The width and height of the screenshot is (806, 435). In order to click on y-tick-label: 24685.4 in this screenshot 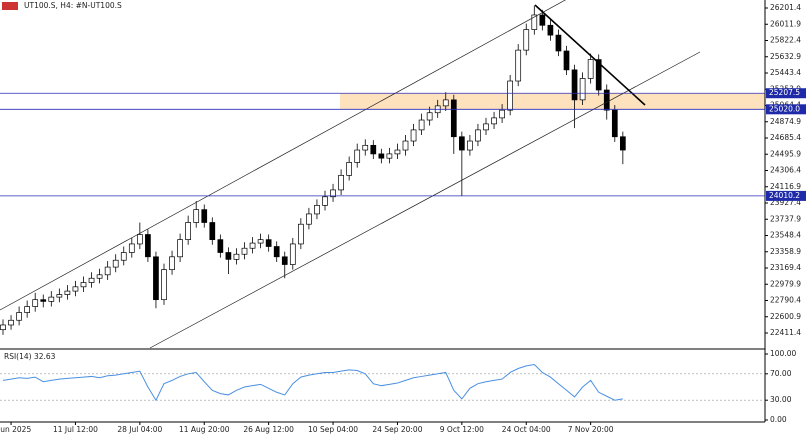, I will do `click(785, 137)`.